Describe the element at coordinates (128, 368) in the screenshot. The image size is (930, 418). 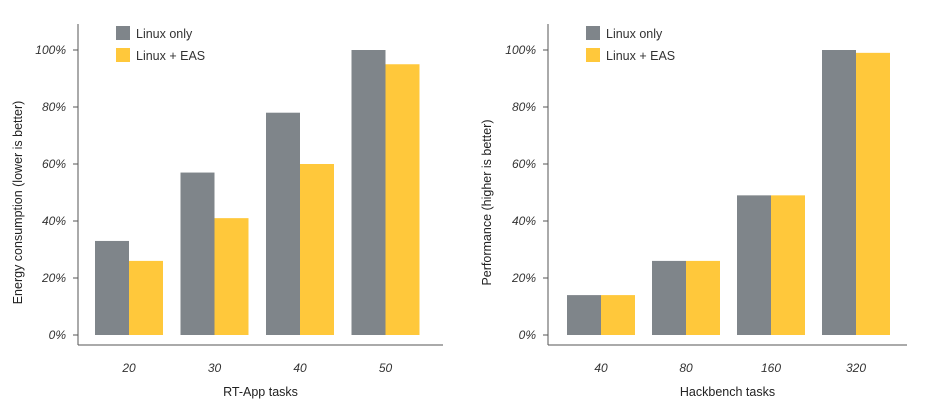
I see `x-tick-label: 20` at that location.